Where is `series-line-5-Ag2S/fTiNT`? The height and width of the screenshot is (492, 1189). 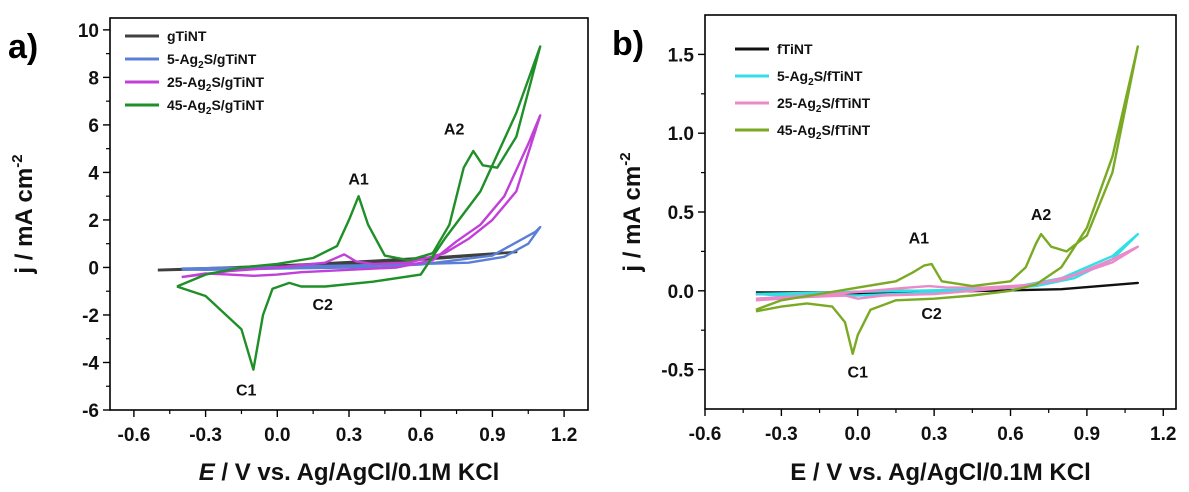
series-line-5-Ag2S/fTiNT is located at coordinates (947, 264).